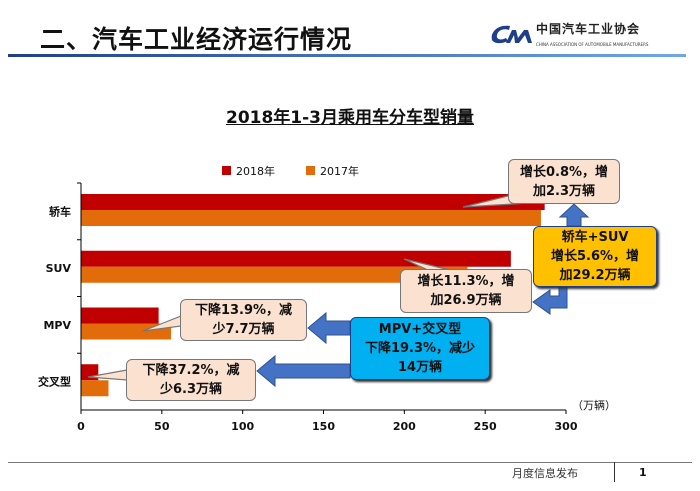 This screenshot has width=700, height=491. Describe the element at coordinates (196, 39) in the screenshot. I see `slide-title: 二、汽车工业经济运行情况` at that location.